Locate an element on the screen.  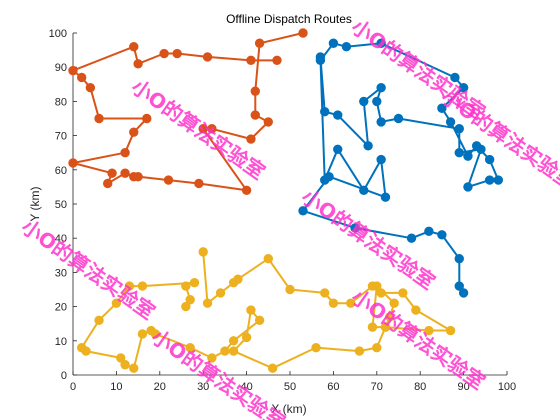
y-tick-label: 70 is located at coordinates (61, 137).